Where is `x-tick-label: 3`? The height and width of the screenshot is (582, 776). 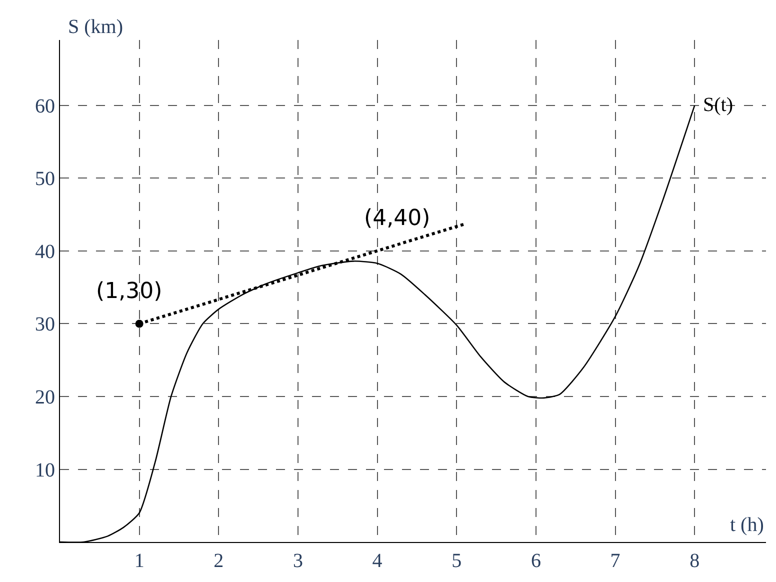
x-tick-label: 3 is located at coordinates (297, 561).